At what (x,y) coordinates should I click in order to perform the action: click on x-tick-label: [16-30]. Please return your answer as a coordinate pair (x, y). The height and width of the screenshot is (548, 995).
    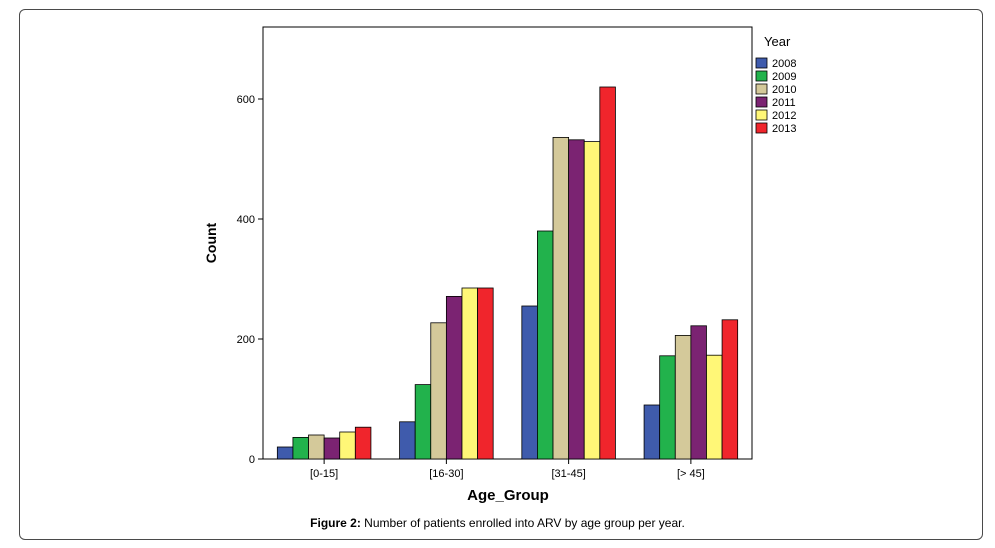
    Looking at the image, I should click on (446, 474).